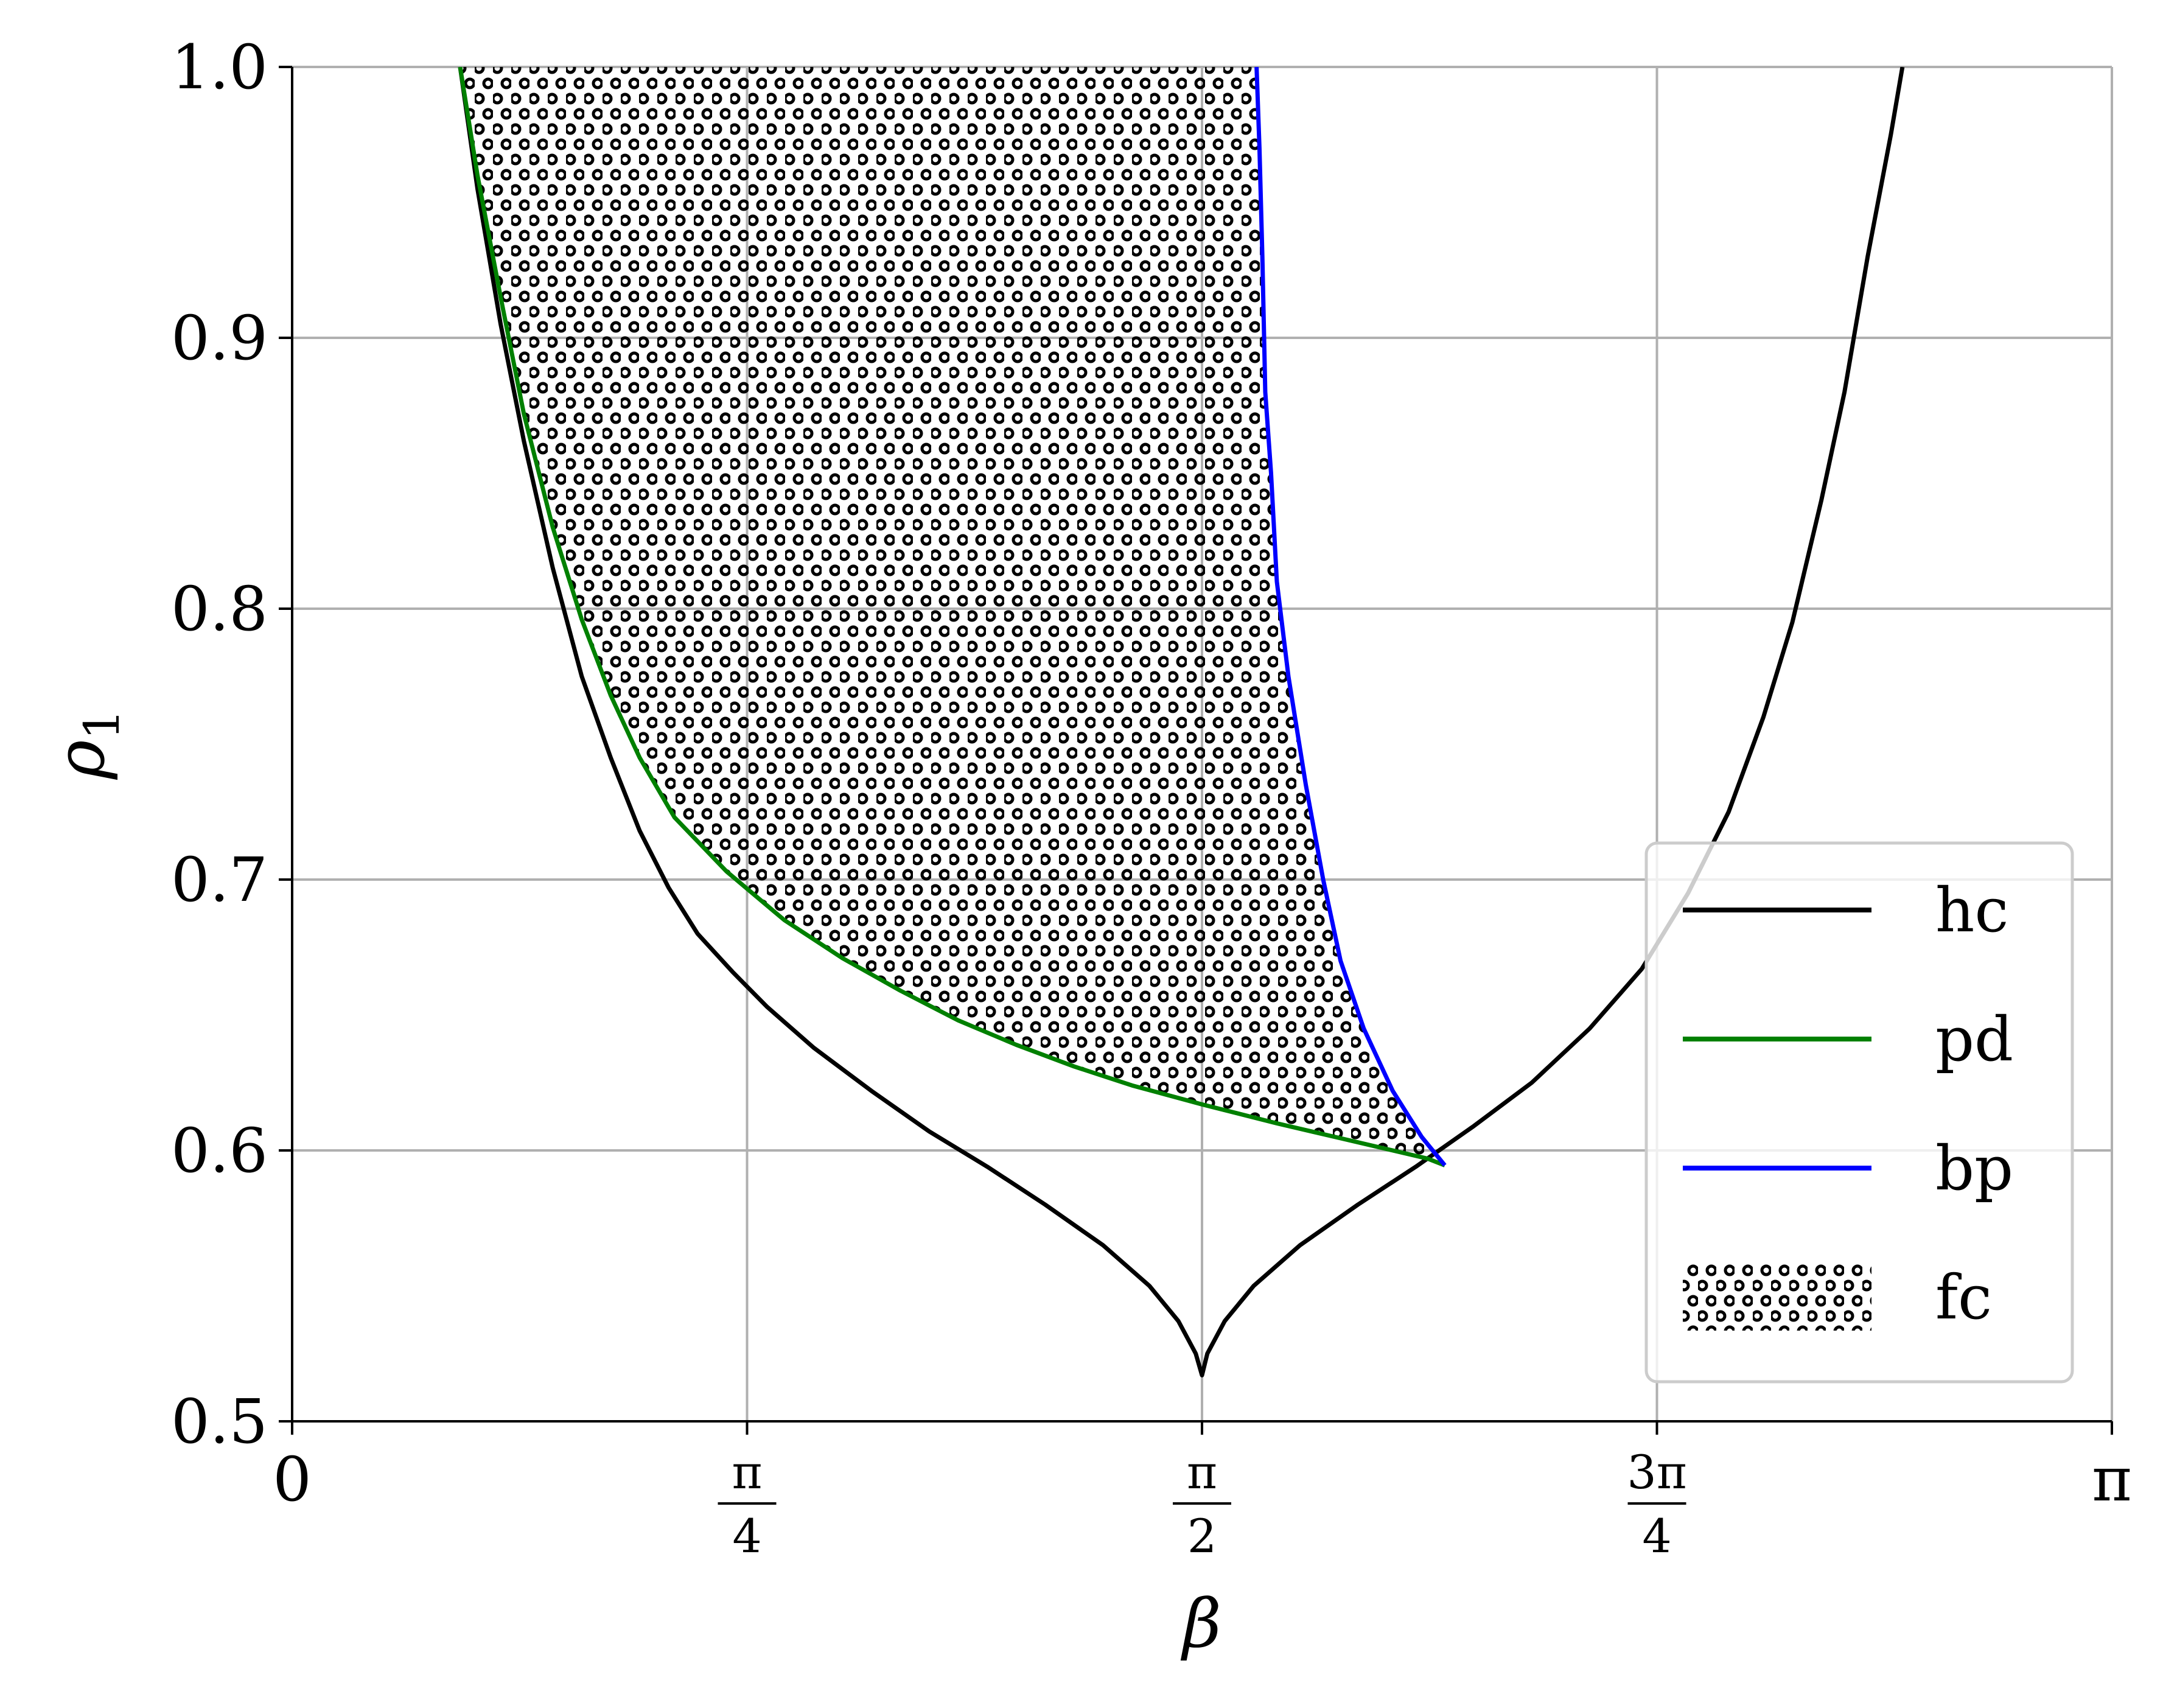 The image size is (2163, 1708). What do you see at coordinates (219, 1421) in the screenshot?
I see `y-tick-label: 0.5` at bounding box center [219, 1421].